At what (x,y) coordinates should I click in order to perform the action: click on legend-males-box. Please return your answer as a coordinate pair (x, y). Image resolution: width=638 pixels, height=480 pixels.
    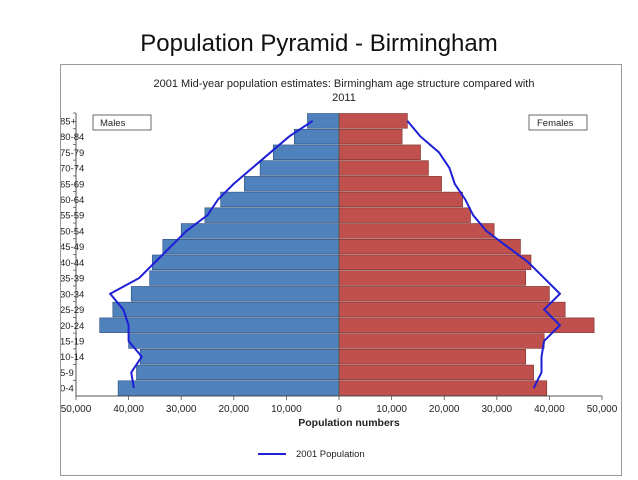
    Looking at the image, I should click on (122, 122).